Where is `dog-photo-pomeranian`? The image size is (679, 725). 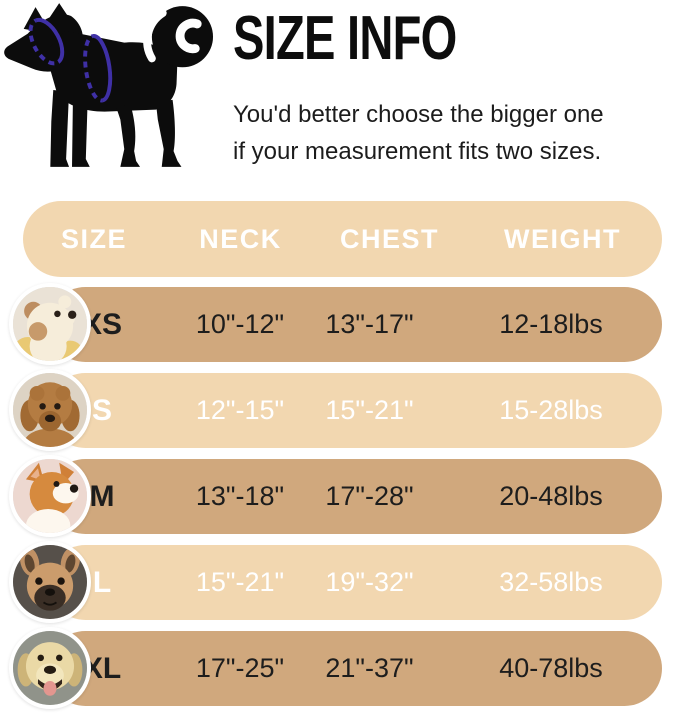
dog-photo-pomeranian is located at coordinates (50, 324).